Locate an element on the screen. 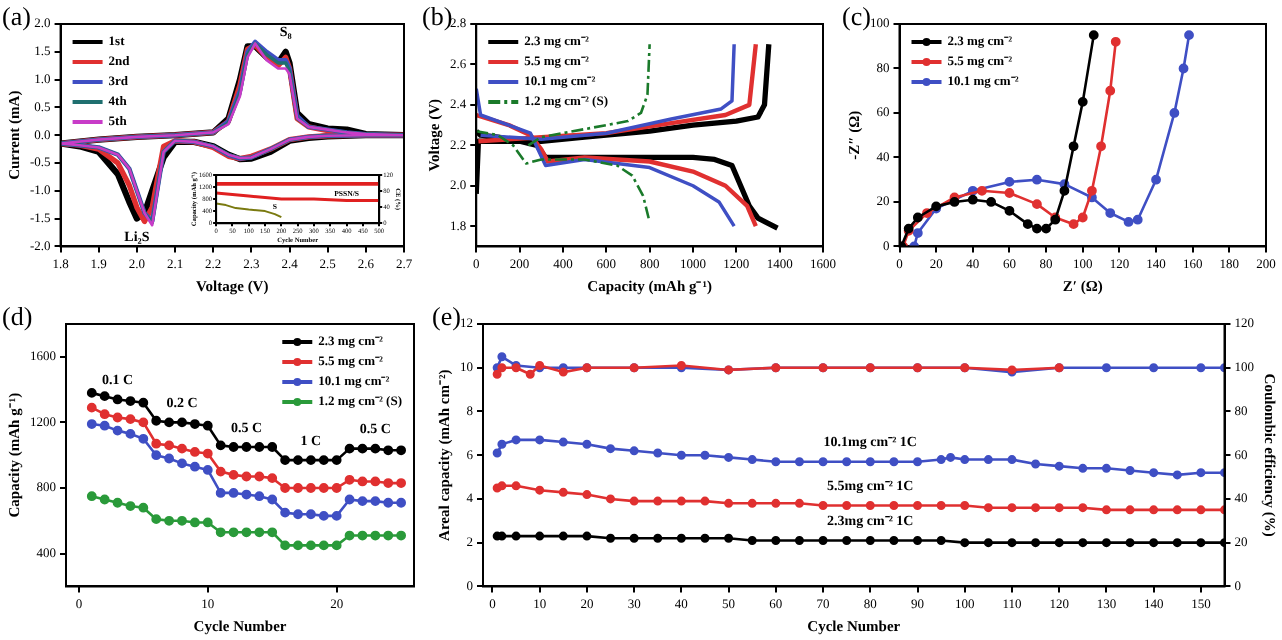 The height and width of the screenshot is (640, 1282). text: (e) is located at coordinates (446, 315).